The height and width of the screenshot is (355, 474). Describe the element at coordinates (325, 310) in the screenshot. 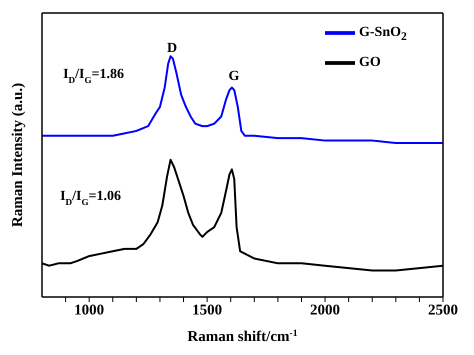

I see `x-tick-label: 2000` at that location.